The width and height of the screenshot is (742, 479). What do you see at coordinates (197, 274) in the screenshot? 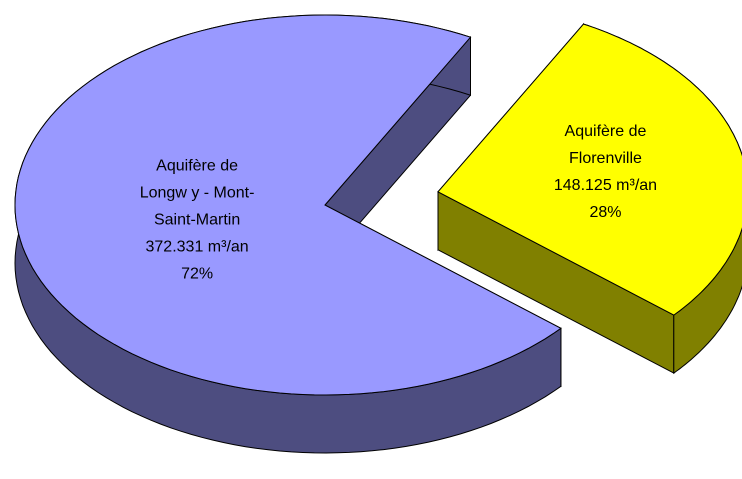
I see `percentage-label: 72%` at bounding box center [197, 274].